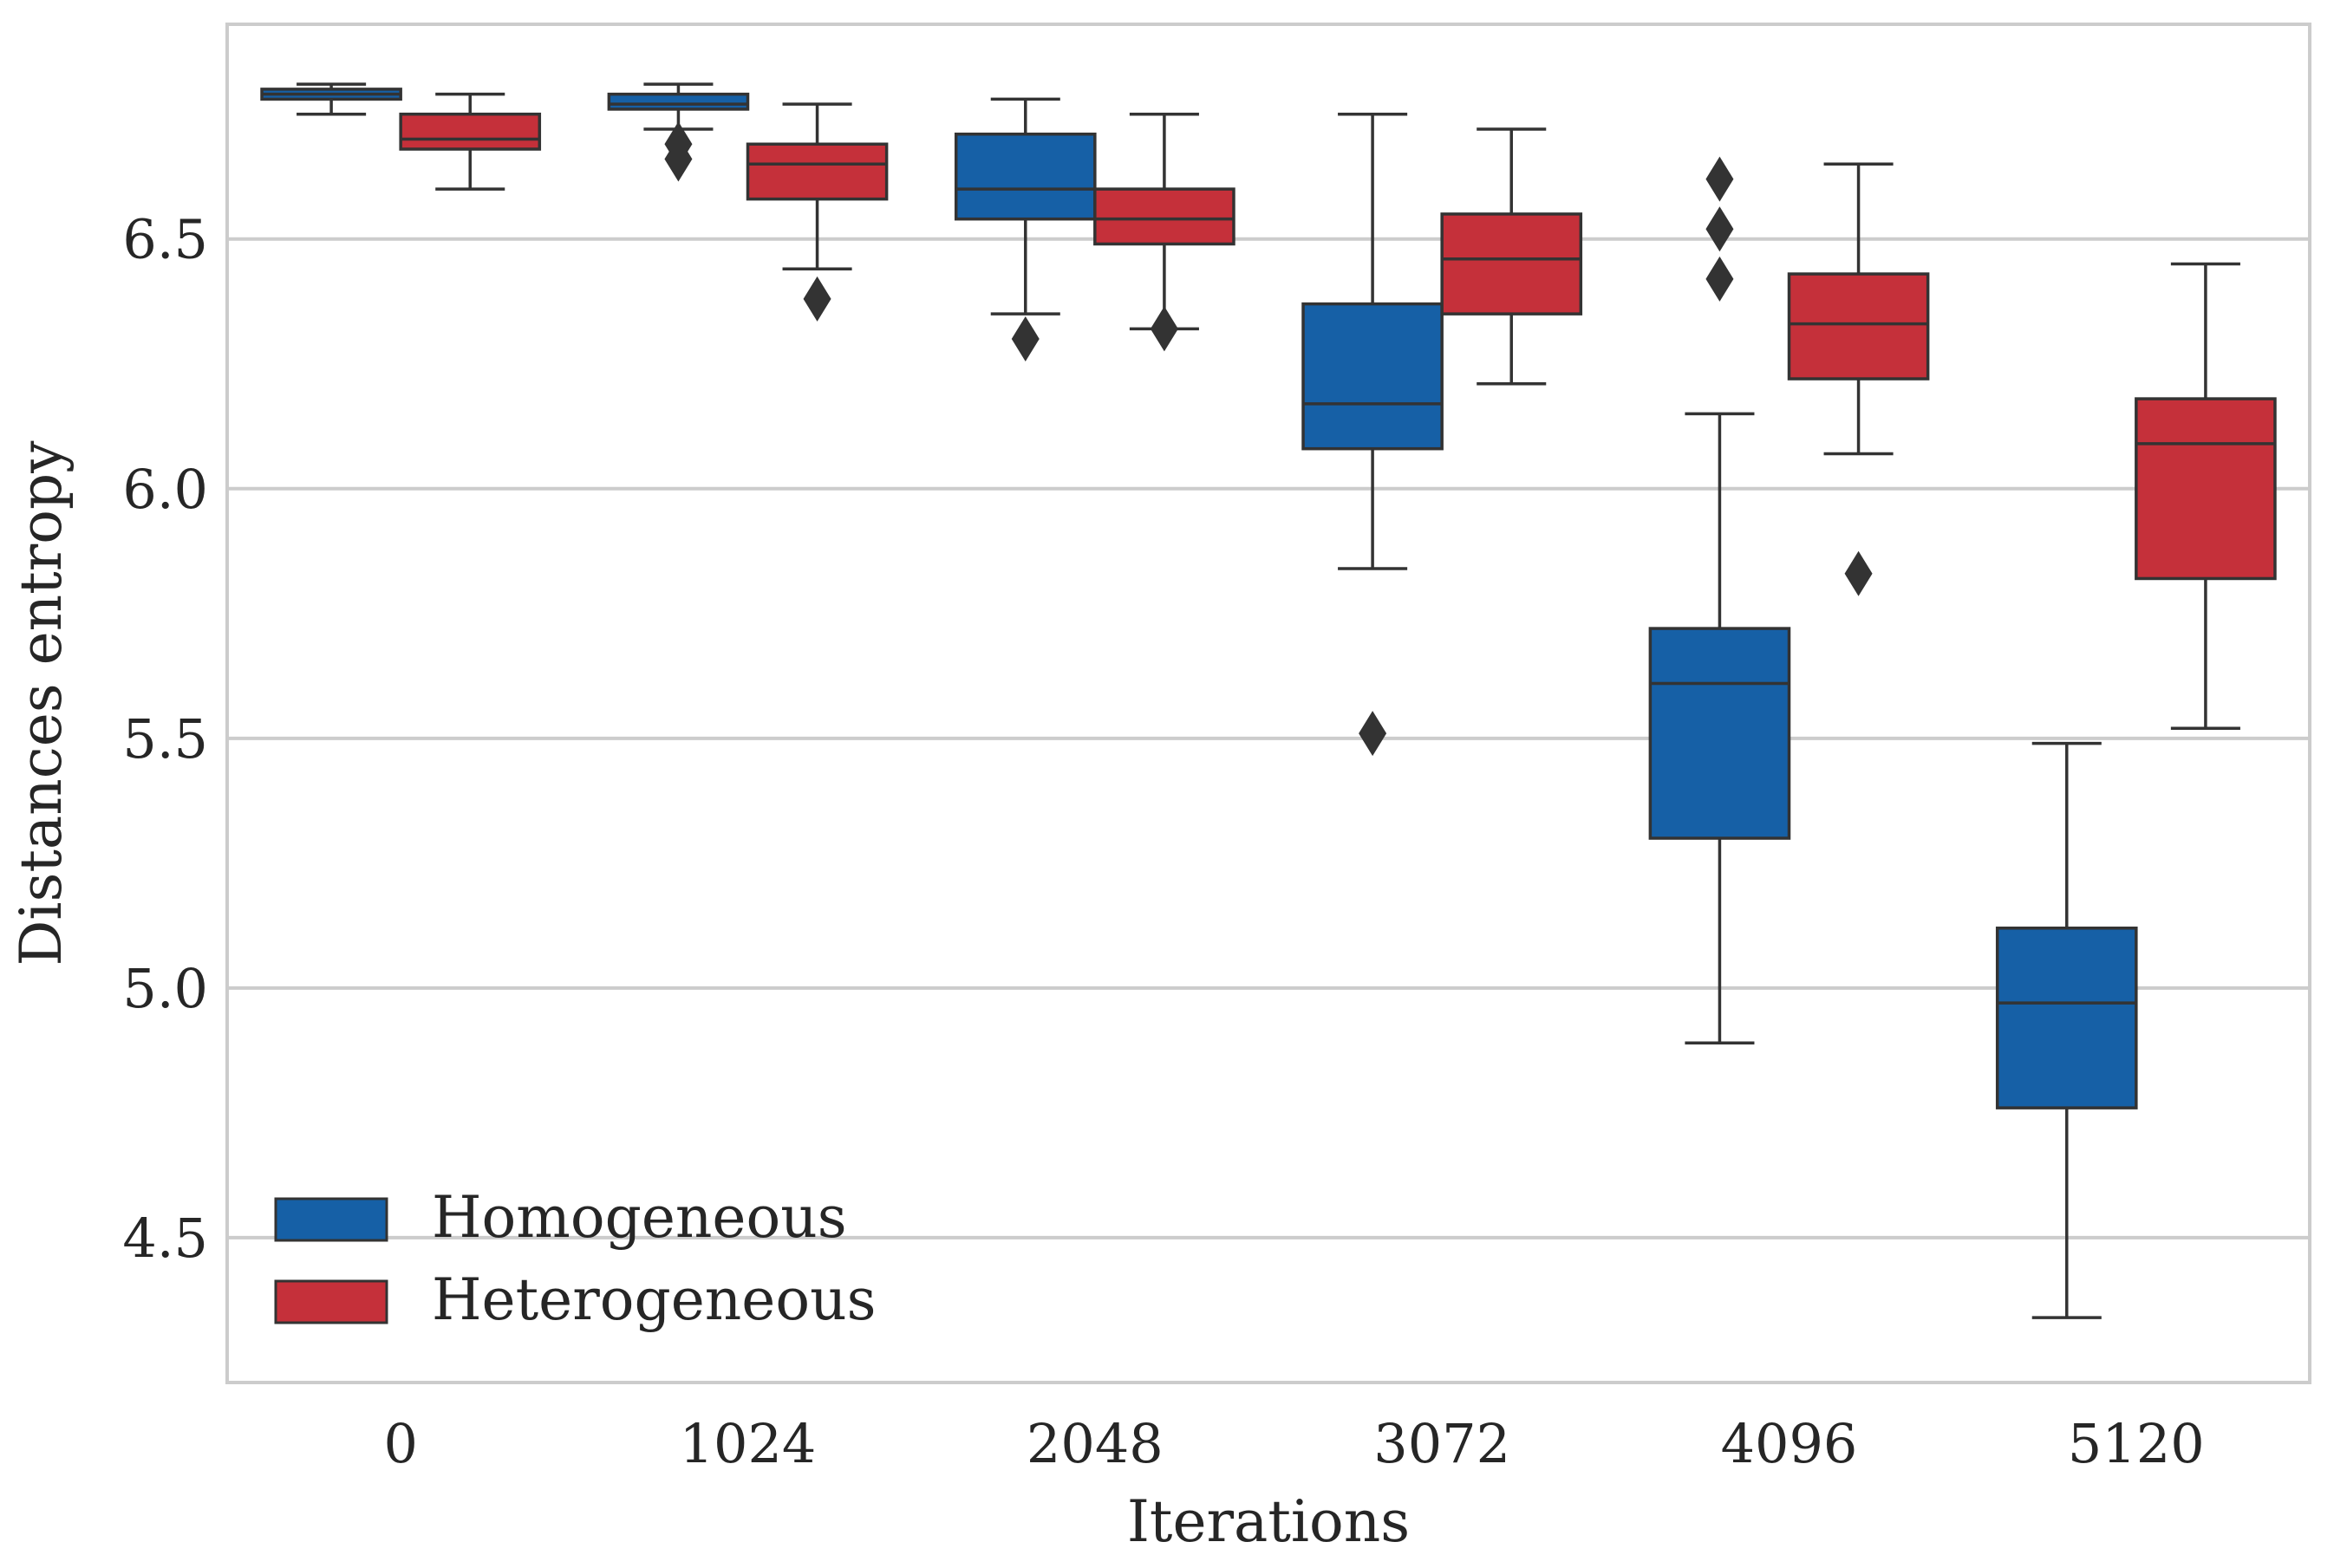 Image resolution: width=2347 pixels, height=1568 pixels. I want to click on x-tick-label: 3072, so click(1441, 1443).